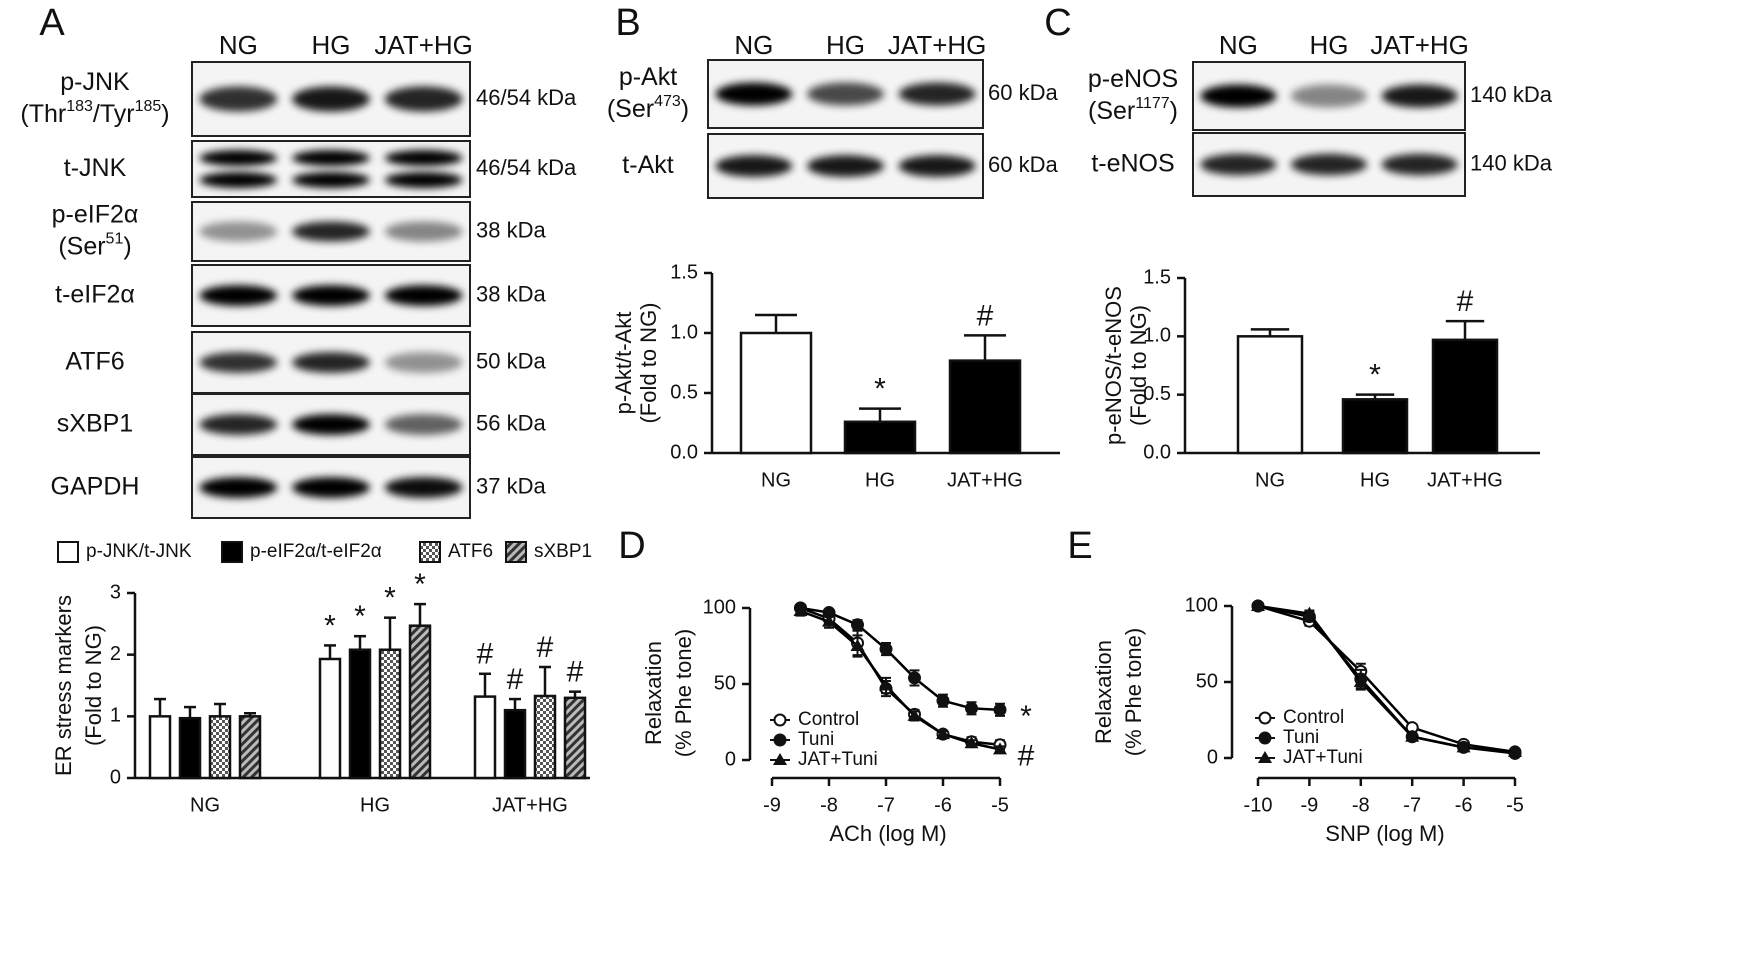 The width and height of the screenshot is (1755, 962). I want to click on blot-label: ATF6, so click(94, 361).